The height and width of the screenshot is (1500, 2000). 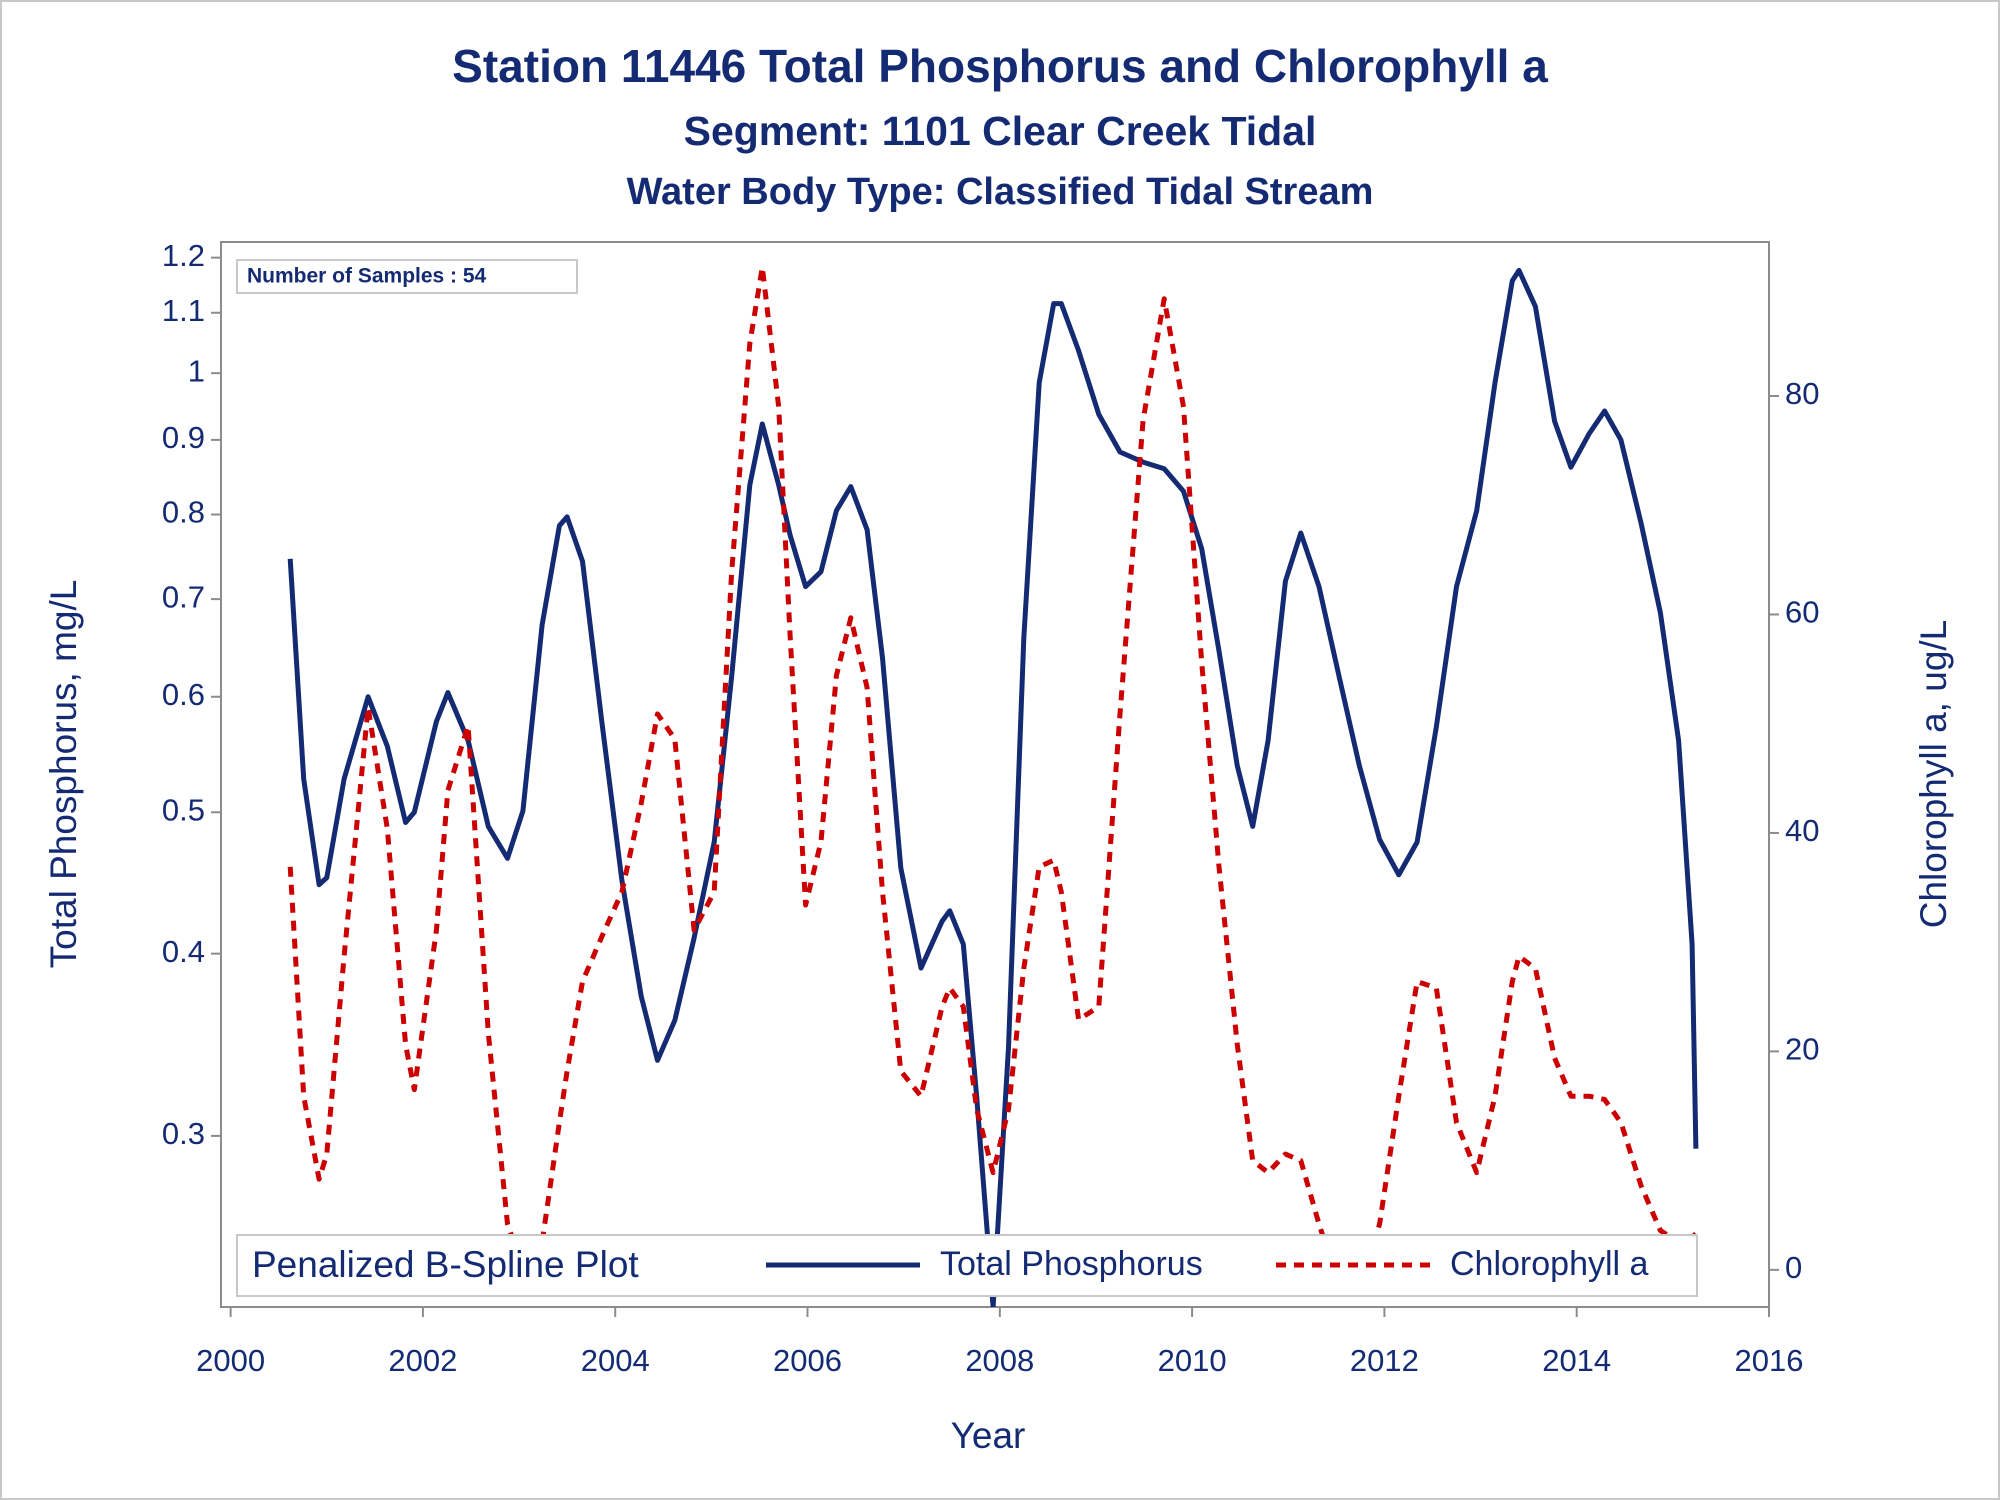 I want to click on y2-axis-label: Chlorophyll a, ug/L, so click(x=1933, y=774).